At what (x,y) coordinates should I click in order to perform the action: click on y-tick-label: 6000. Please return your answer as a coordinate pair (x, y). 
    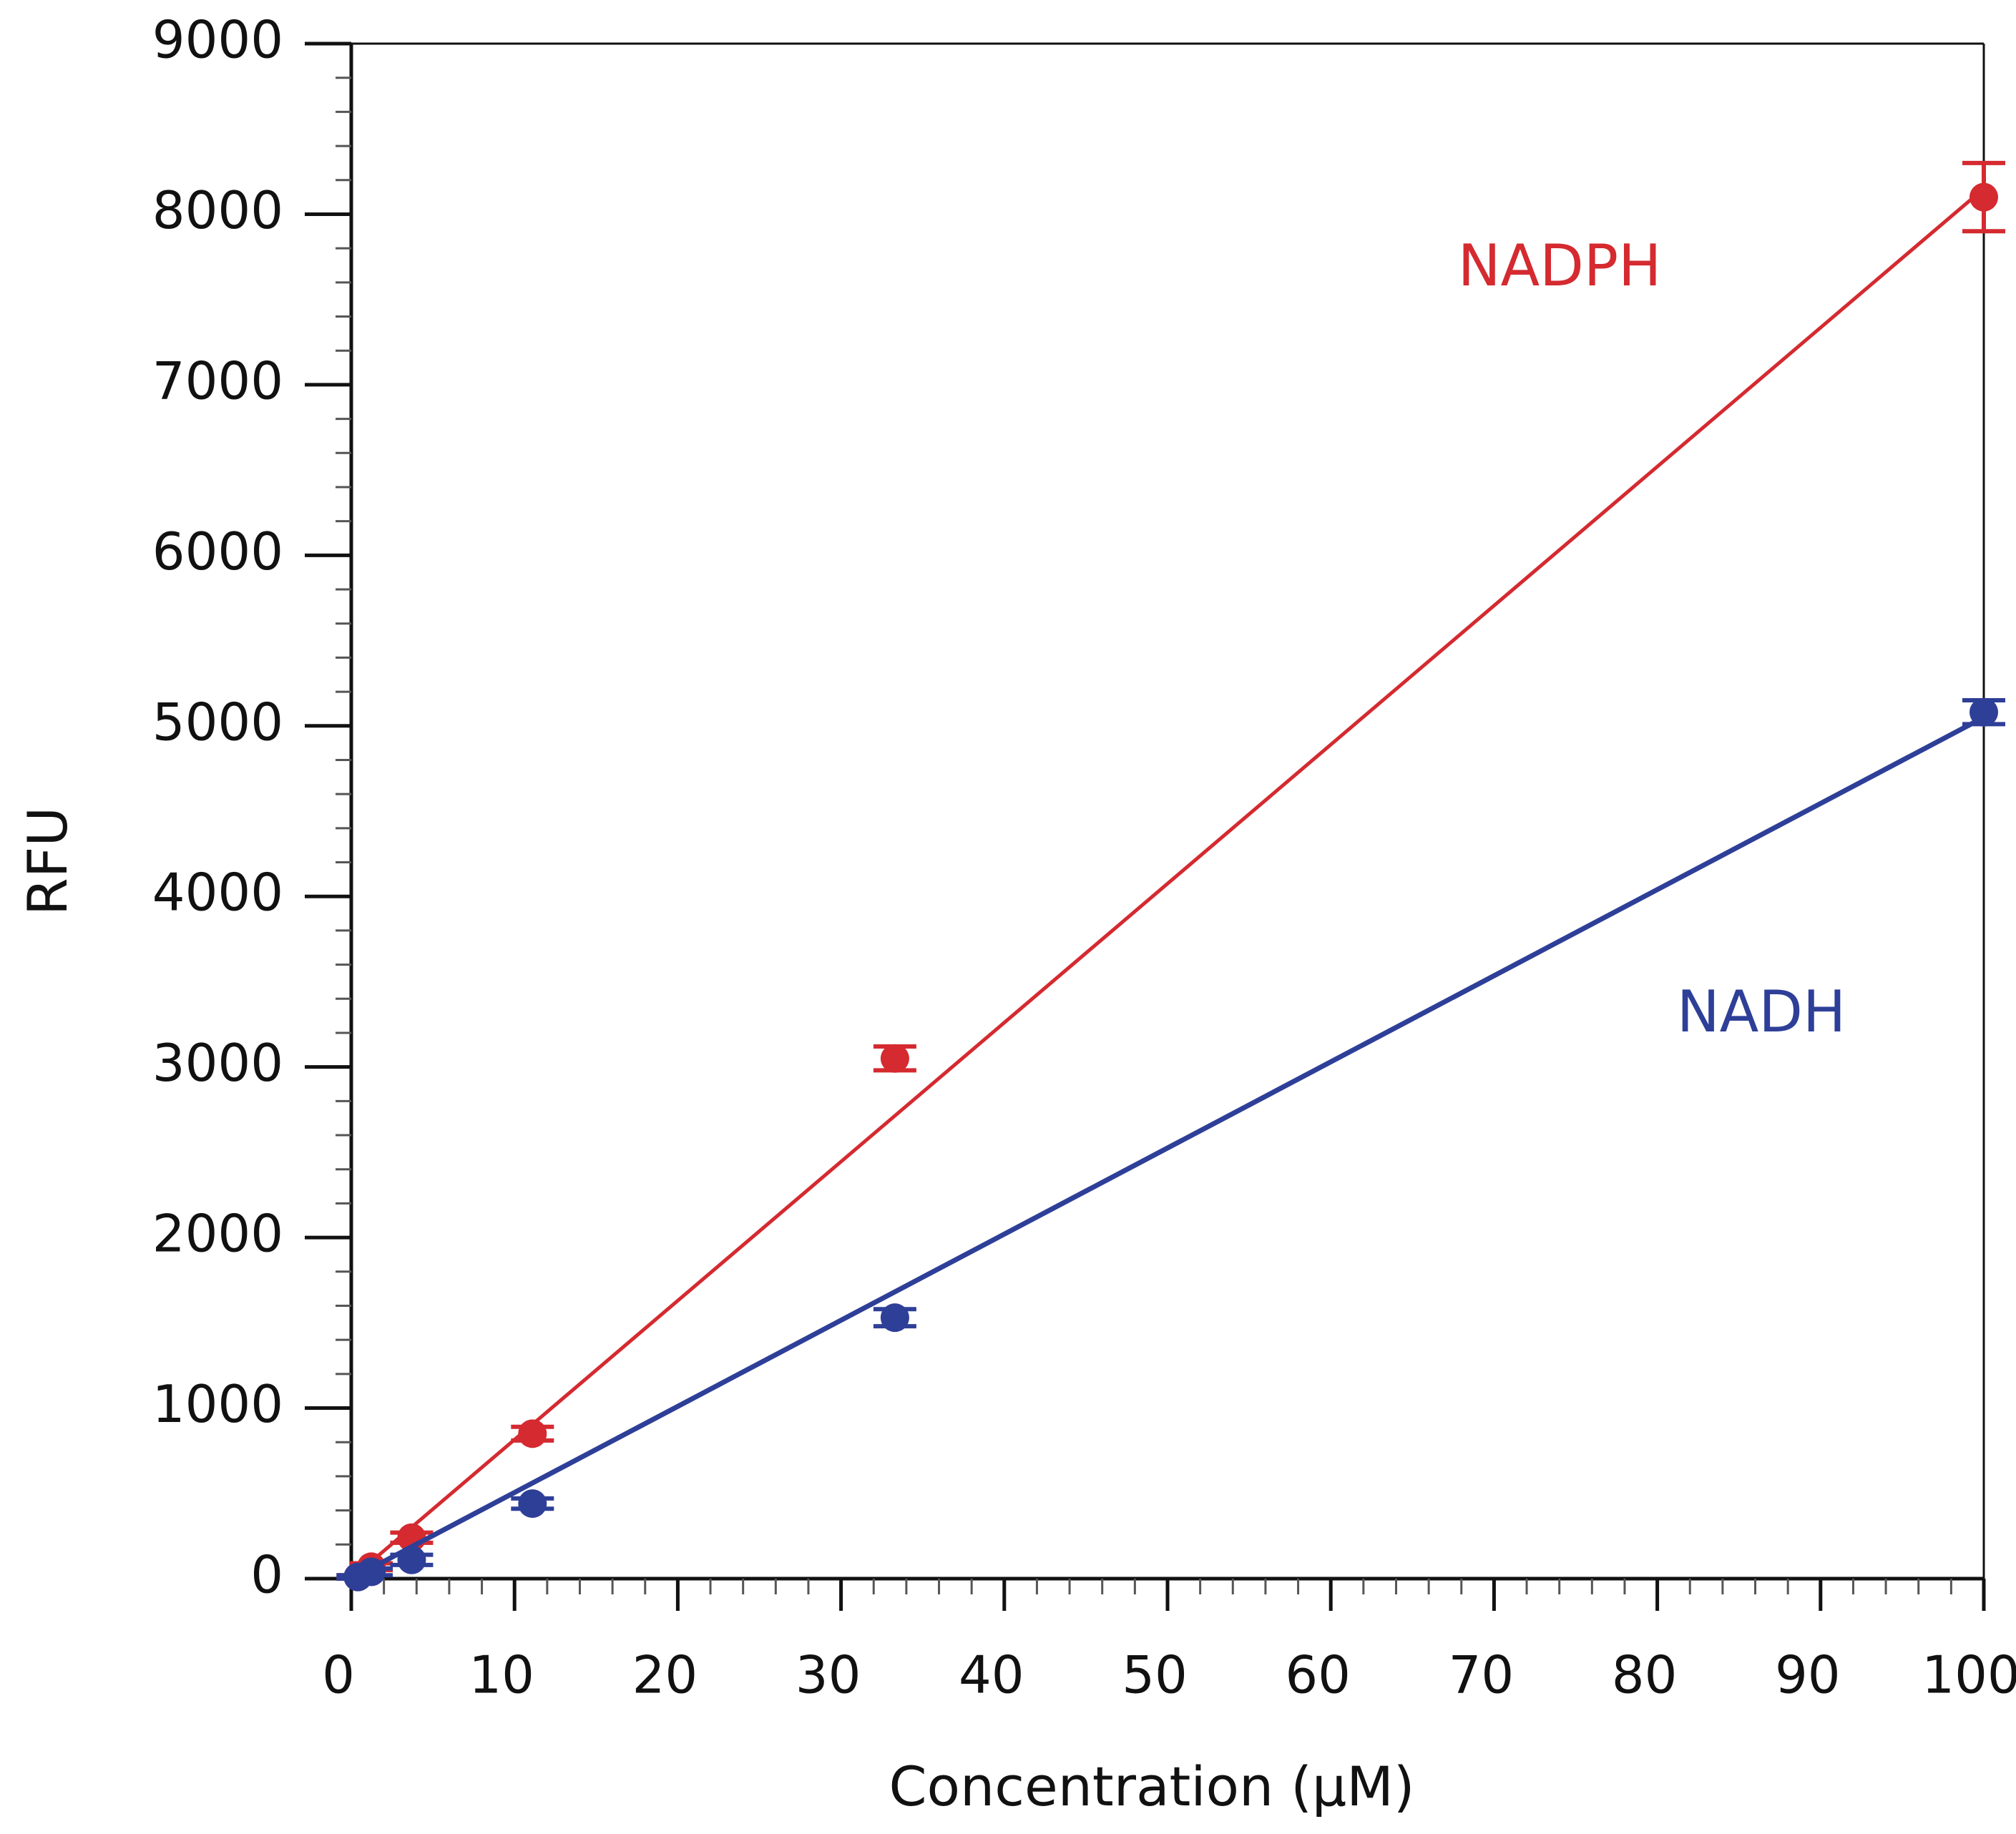
    Looking at the image, I should click on (217, 551).